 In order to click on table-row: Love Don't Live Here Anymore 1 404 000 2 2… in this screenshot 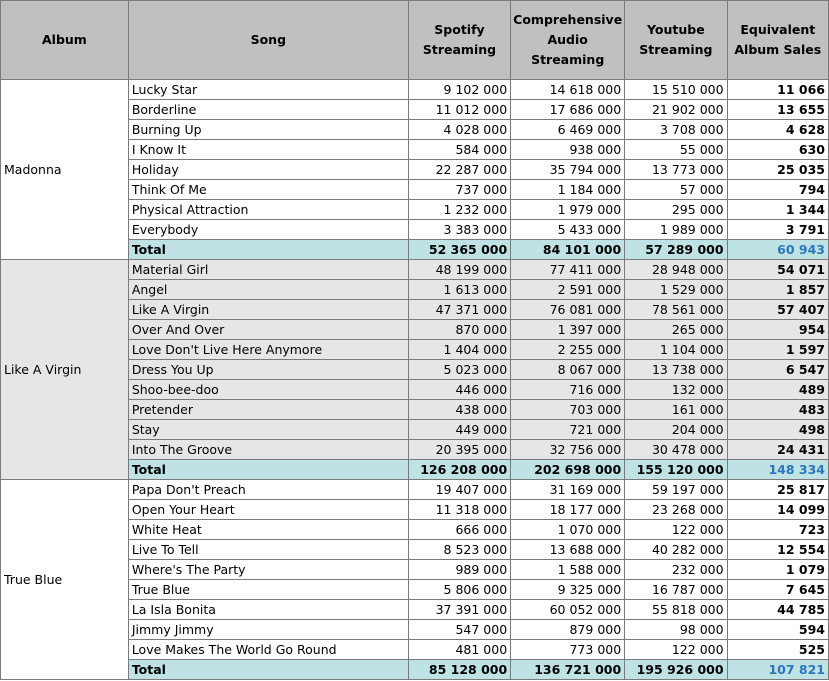, I will do `click(415, 349)`.